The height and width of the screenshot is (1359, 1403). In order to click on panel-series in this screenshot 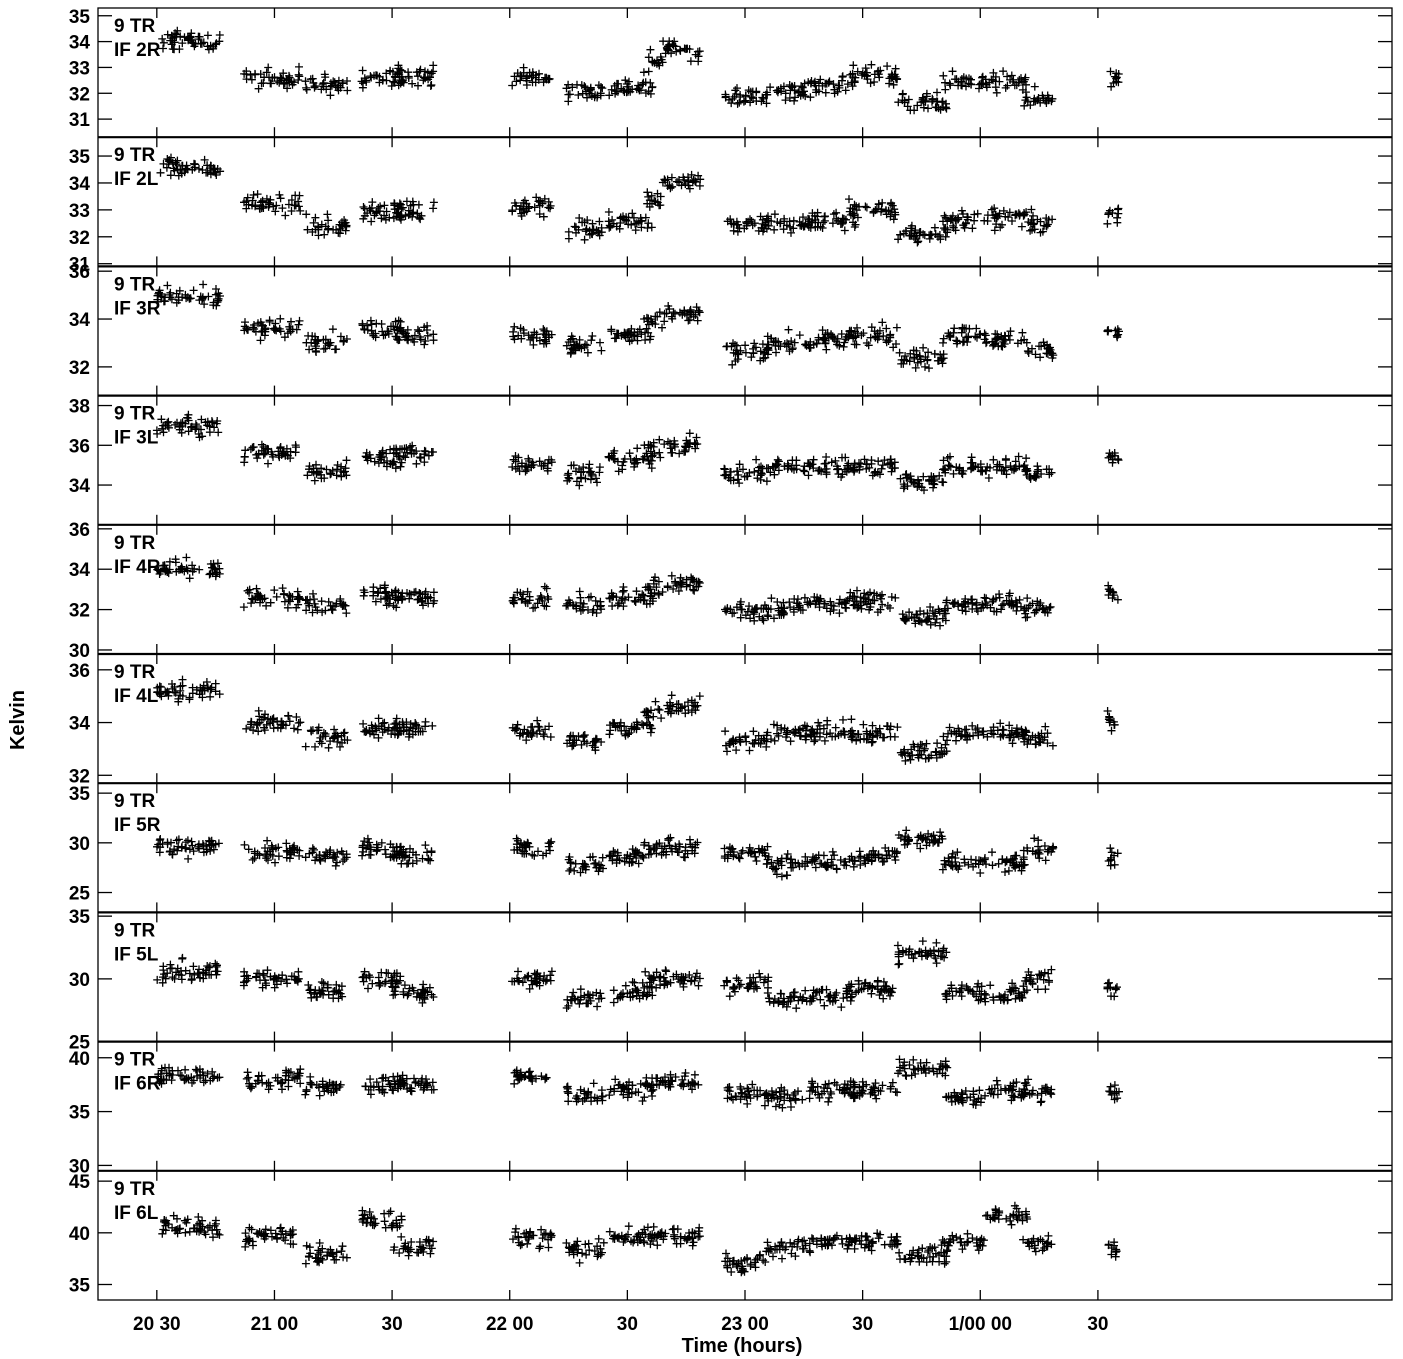, I will do `click(638, 1083)`.